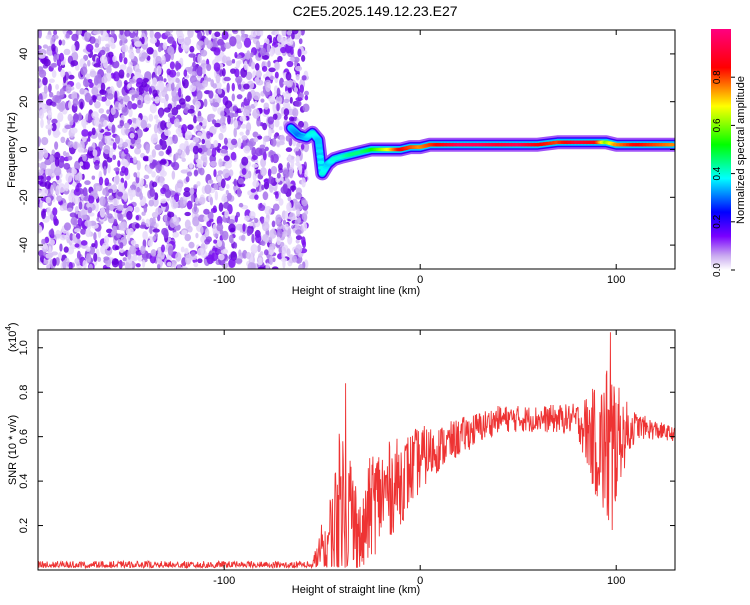 This screenshot has width=750, height=605. What do you see at coordinates (11, 337) in the screenshot?
I see `svg-text: (x104)` at bounding box center [11, 337].